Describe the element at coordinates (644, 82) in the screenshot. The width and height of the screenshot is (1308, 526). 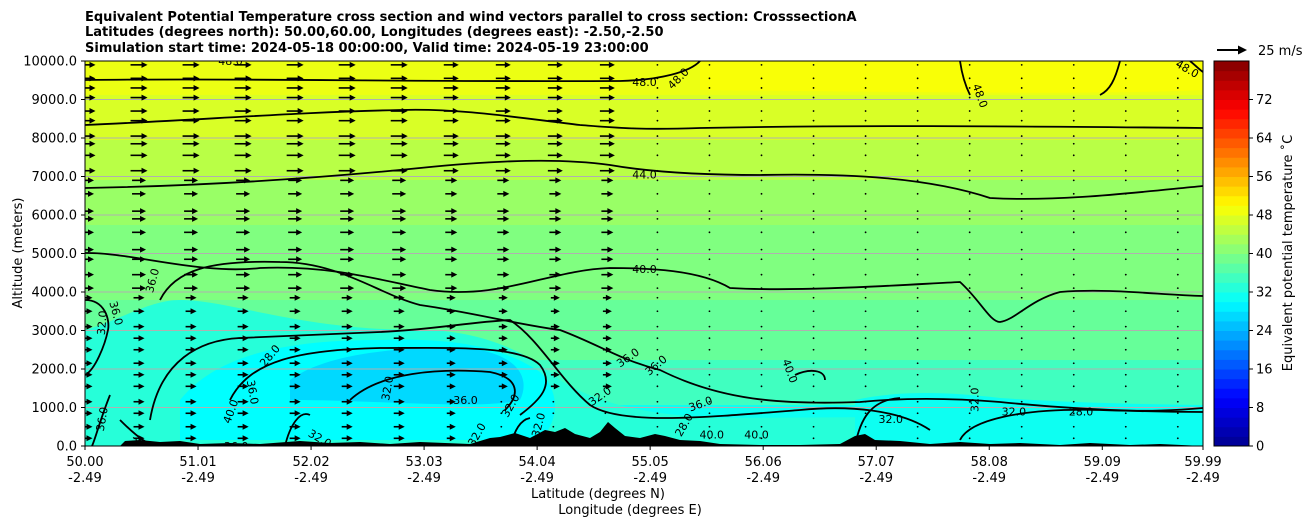
I see `contour-label-text: 48.0` at that location.